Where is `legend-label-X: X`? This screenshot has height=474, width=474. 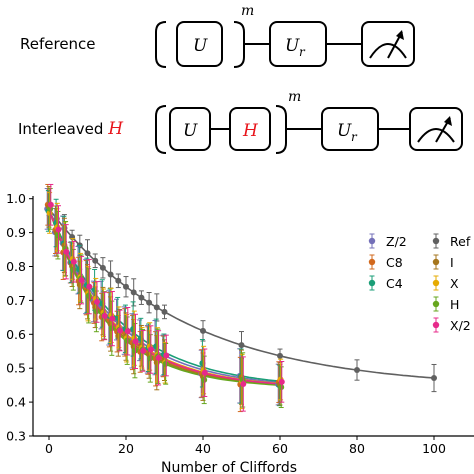 legend-label-X: X is located at coordinates (454, 283).